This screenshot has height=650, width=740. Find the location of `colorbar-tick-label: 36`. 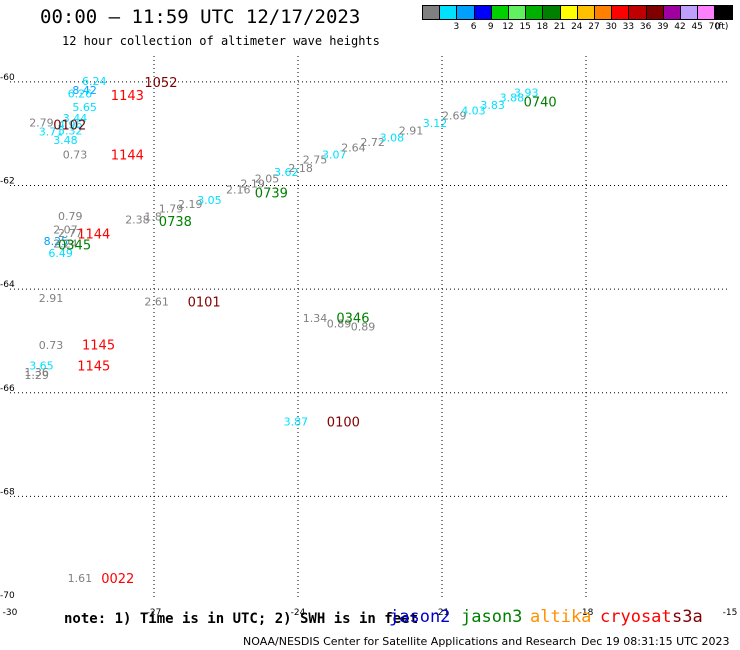

colorbar-tick-label: 36 is located at coordinates (645, 27).